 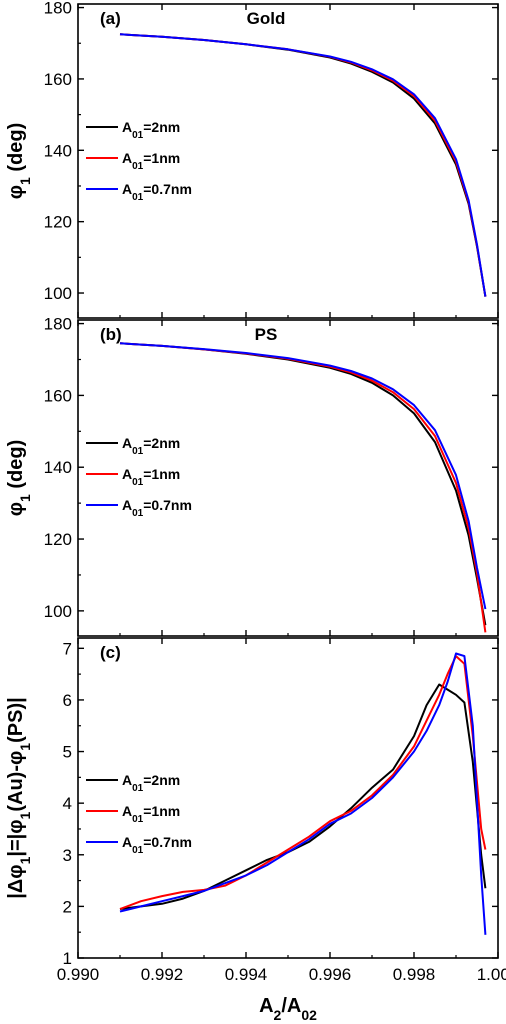 I want to click on panel-title: Gold, so click(x=266, y=18).